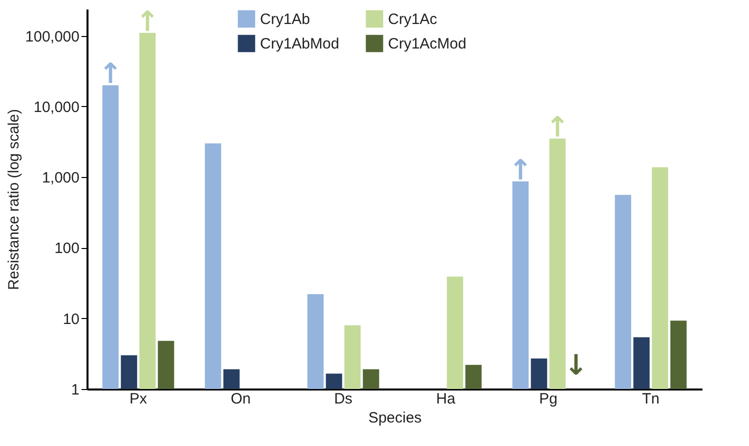 The width and height of the screenshot is (749, 446). I want to click on y-tick-label: 100, so click(67, 249).